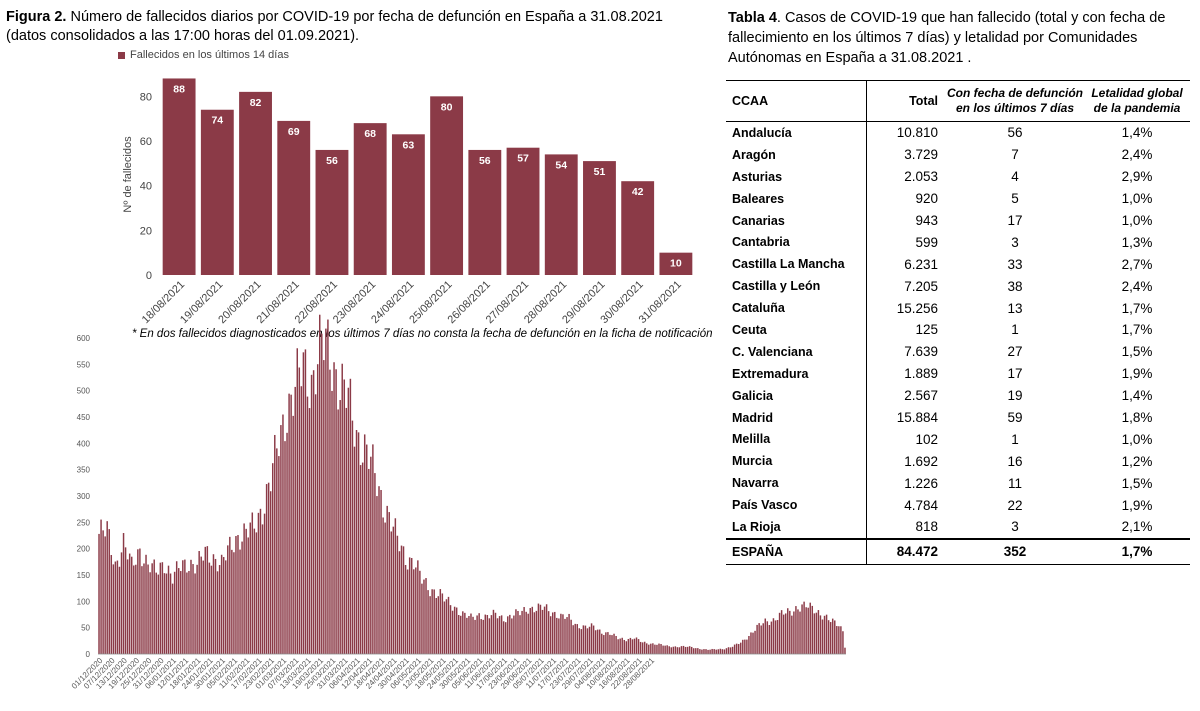 The height and width of the screenshot is (711, 1200). Describe the element at coordinates (1015, 242) in the screenshot. I see `cell-recent: 3` at that location.